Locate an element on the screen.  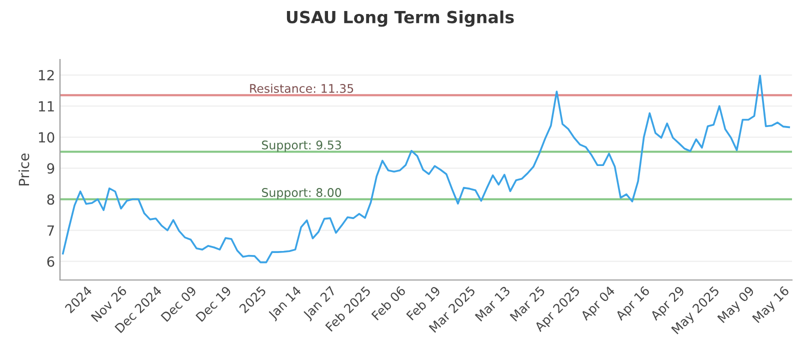
x-tick-label: Feb 06 is located at coordinates (388, 303).